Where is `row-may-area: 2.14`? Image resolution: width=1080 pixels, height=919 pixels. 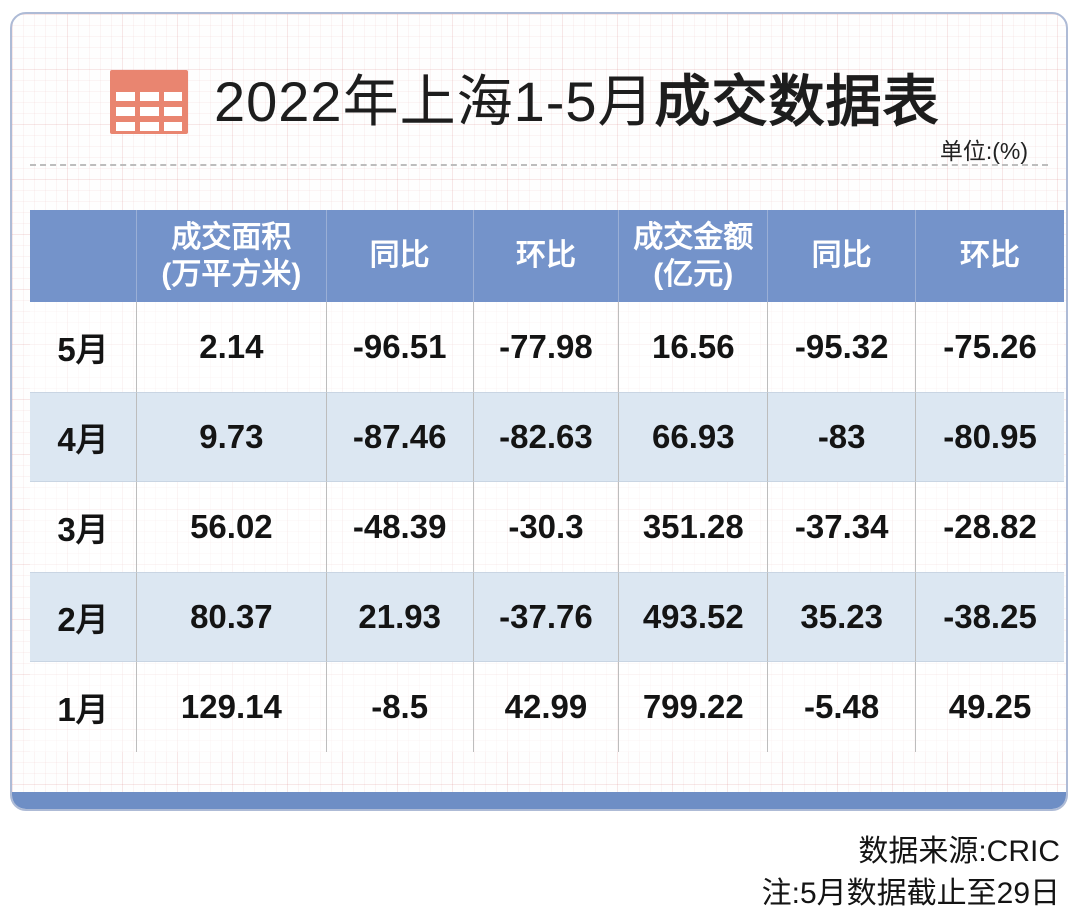
row-may-area: 2.14 is located at coordinates (232, 347).